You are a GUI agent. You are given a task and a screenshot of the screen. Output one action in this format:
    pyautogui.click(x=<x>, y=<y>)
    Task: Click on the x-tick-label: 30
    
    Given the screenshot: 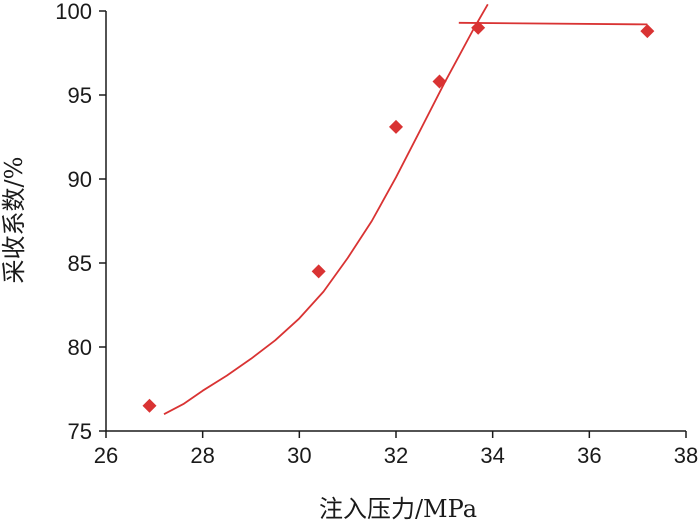 What is the action you would take?
    pyautogui.click(x=299, y=455)
    